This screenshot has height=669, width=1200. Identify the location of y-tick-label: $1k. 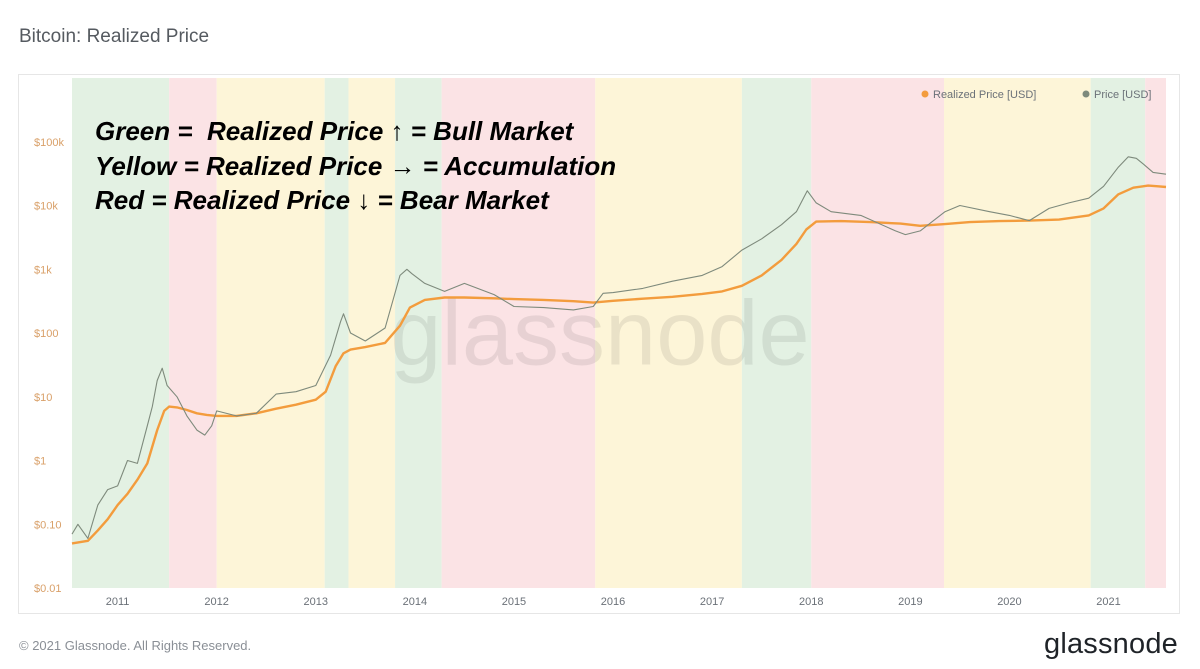
(43, 270).